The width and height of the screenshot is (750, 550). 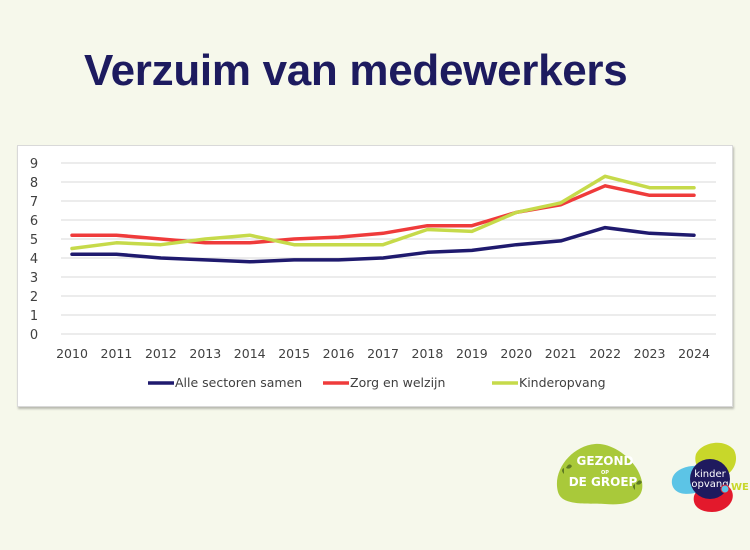 What do you see at coordinates (161, 353) in the screenshot?
I see `x-tick-label: 2012` at bounding box center [161, 353].